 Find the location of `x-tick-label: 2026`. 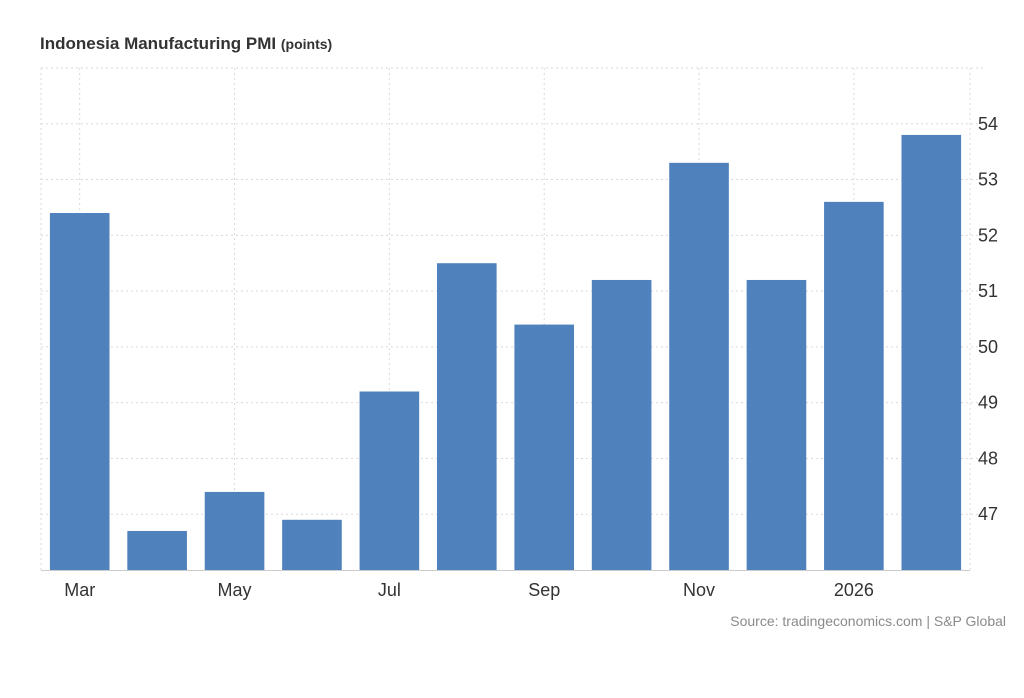

x-tick-label: 2026 is located at coordinates (854, 590).